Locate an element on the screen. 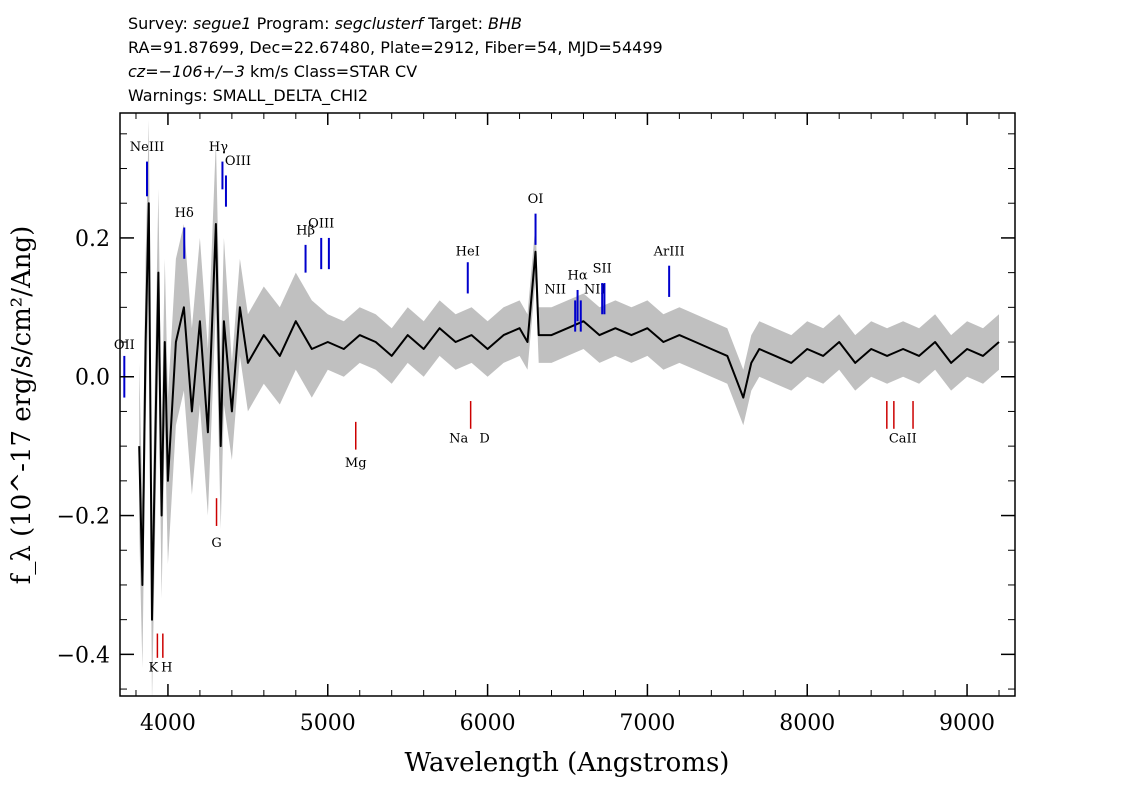 The height and width of the screenshot is (810, 1134). header-line-redshift: cz=−106+/−3 km/s Class=STAR CV is located at coordinates (272, 71).